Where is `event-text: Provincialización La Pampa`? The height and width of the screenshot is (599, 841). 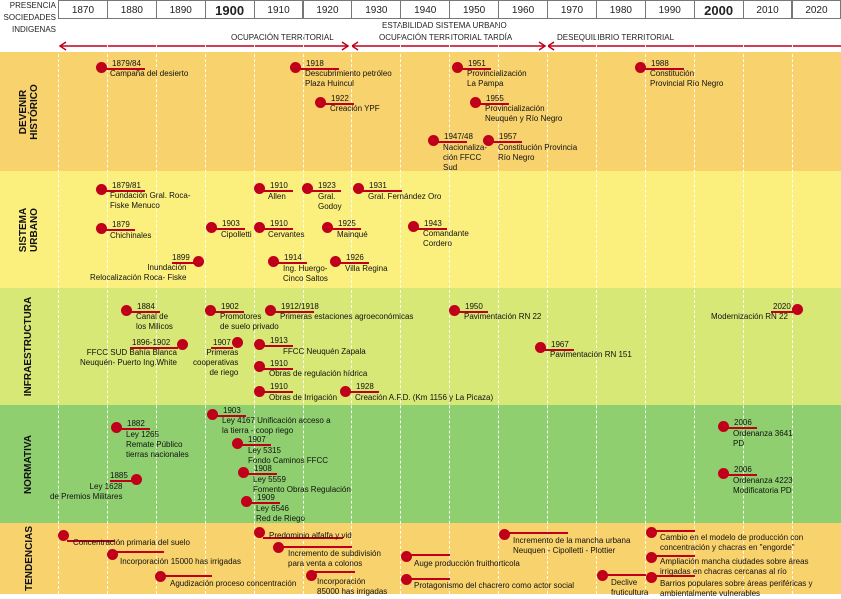
event-text: Provincialización La Pampa is located at coordinates (497, 79).